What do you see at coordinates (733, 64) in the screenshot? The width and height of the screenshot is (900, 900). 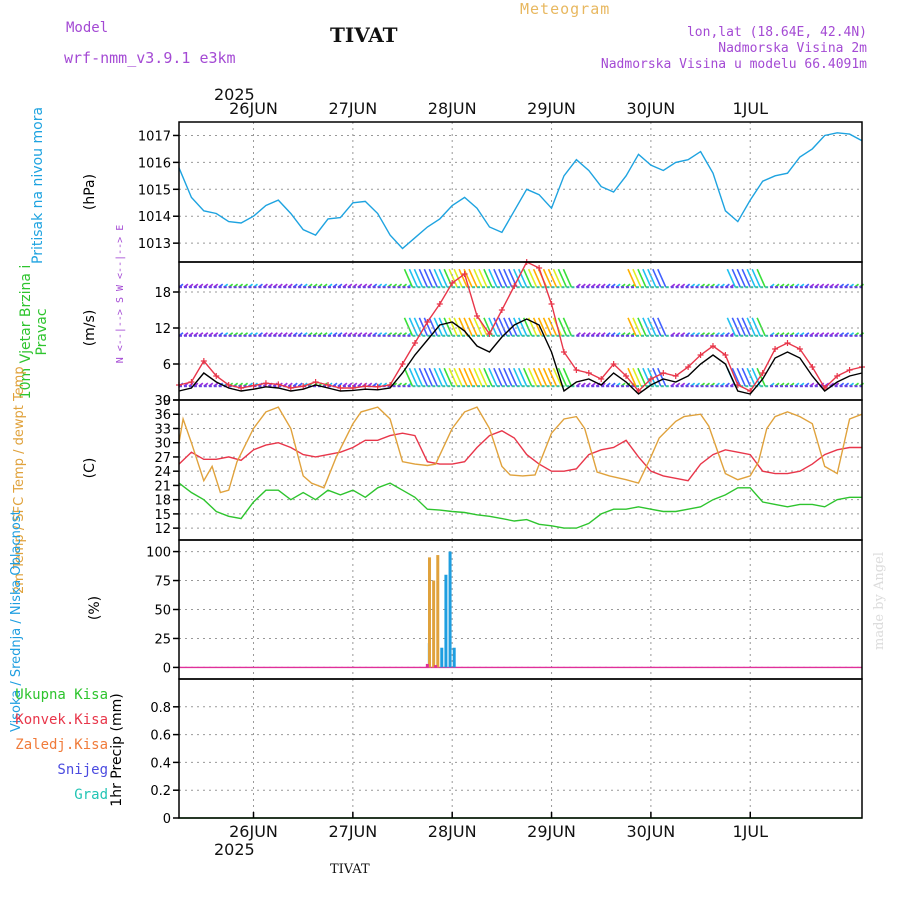 I see `model-elevation-label: Nadmorska Visina u modelu 66.4091m` at bounding box center [733, 64].